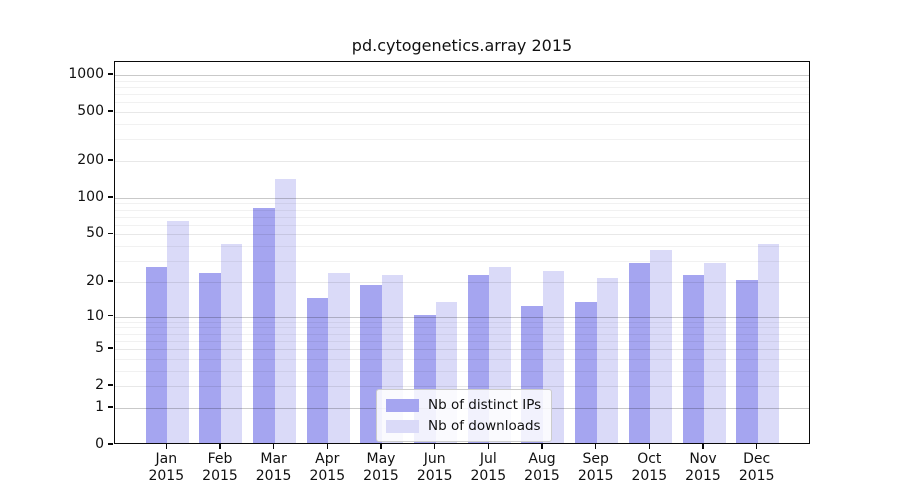 Image resolution: width=900 pixels, height=500 pixels. Describe the element at coordinates (166, 467) in the screenshot. I see `x-tick-label: Jan 2015` at that location.